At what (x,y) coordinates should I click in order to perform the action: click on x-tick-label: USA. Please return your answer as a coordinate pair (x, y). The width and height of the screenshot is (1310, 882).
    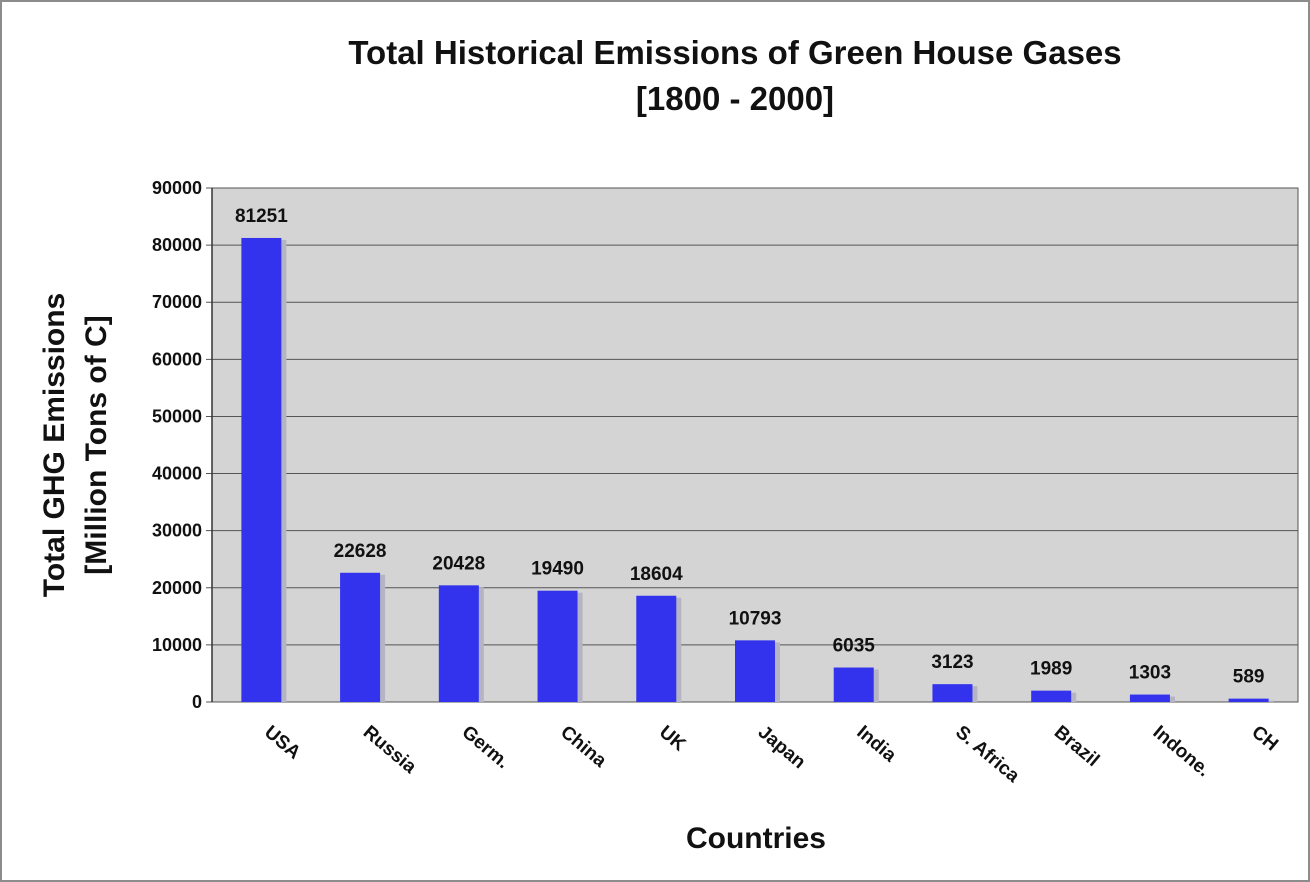
    Looking at the image, I should click on (282, 743).